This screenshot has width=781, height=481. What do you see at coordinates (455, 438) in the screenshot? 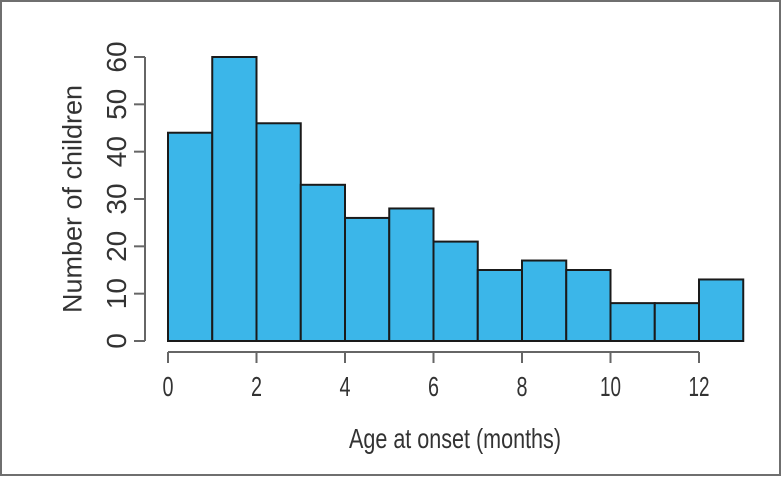
I see `x-axis-title: Age at onset (months)` at bounding box center [455, 438].